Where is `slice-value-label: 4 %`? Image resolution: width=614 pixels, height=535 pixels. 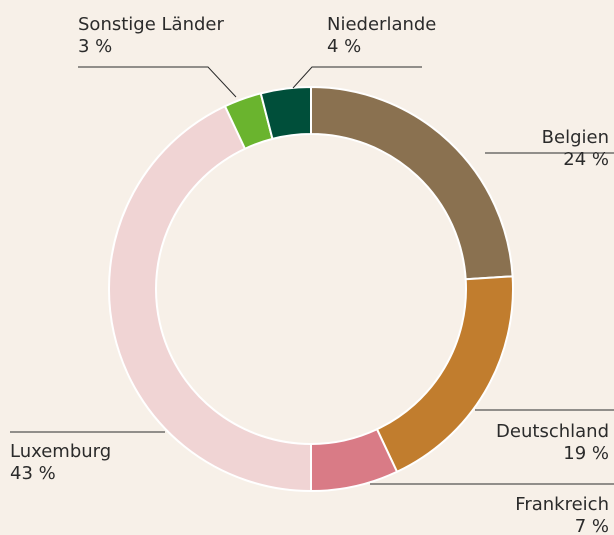 slice-value-label: 4 % is located at coordinates (344, 46).